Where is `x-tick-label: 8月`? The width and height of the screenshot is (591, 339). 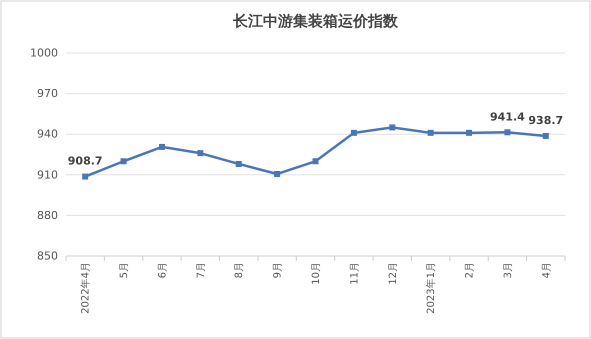 x-tick-label: 8月 is located at coordinates (240, 270).